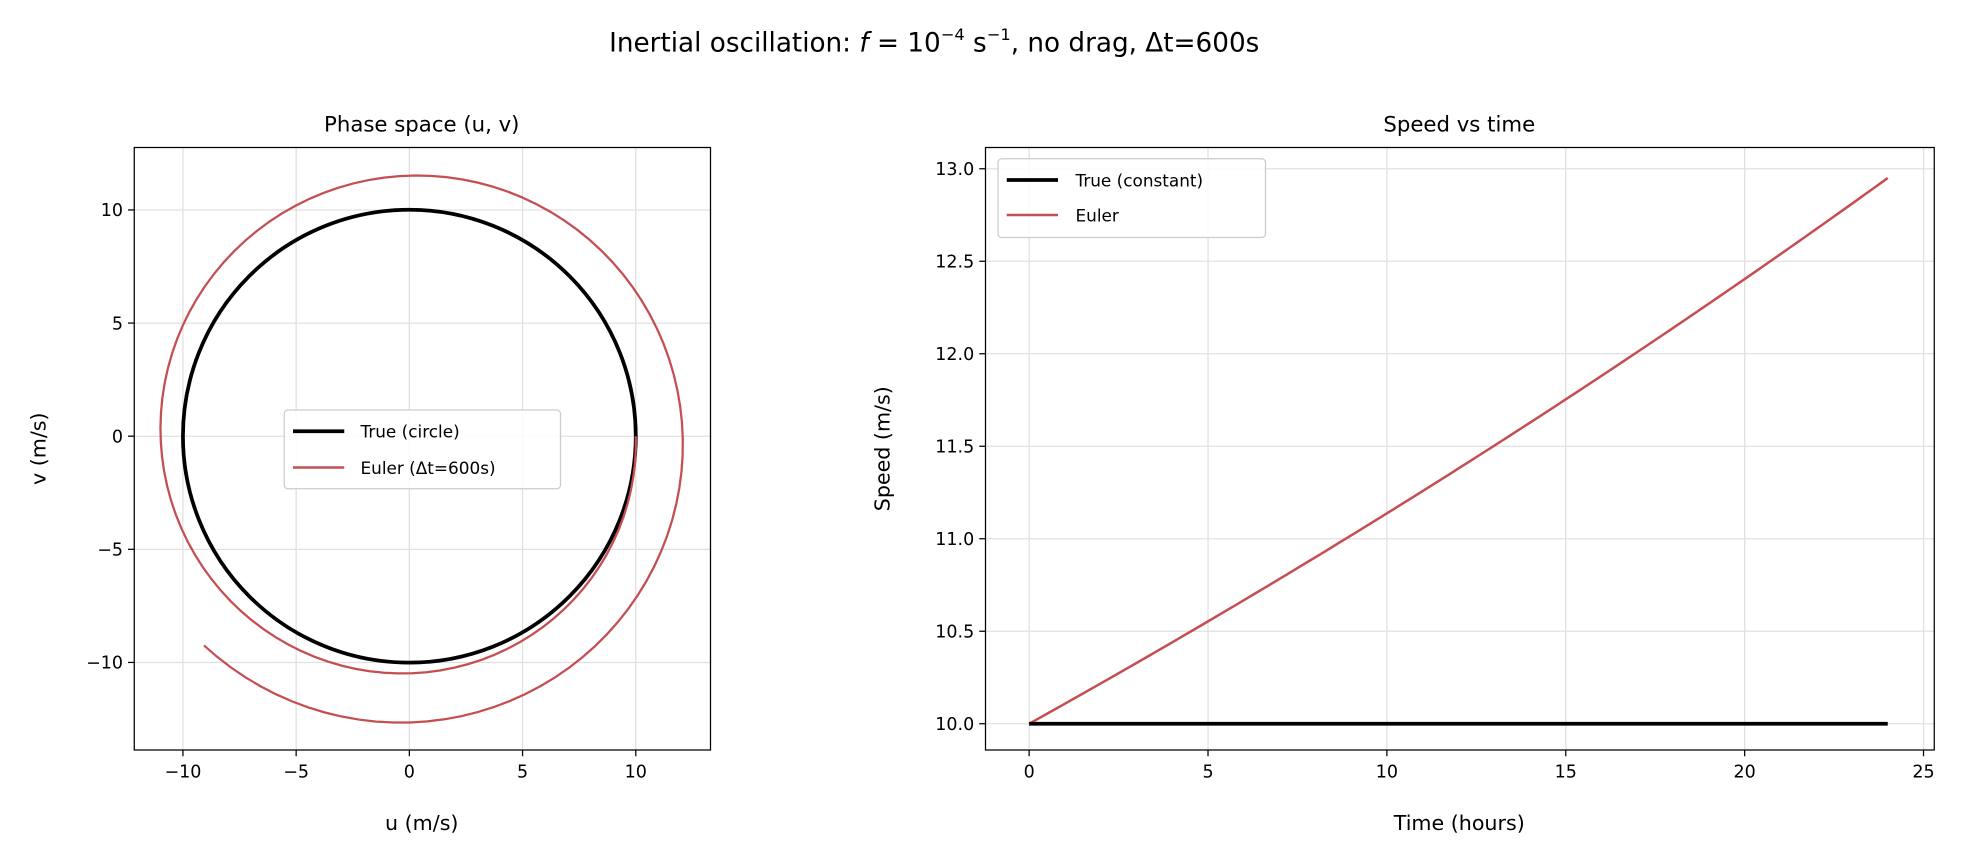  What do you see at coordinates (117, 437) in the screenshot?
I see `y-tick-label: 0` at bounding box center [117, 437].